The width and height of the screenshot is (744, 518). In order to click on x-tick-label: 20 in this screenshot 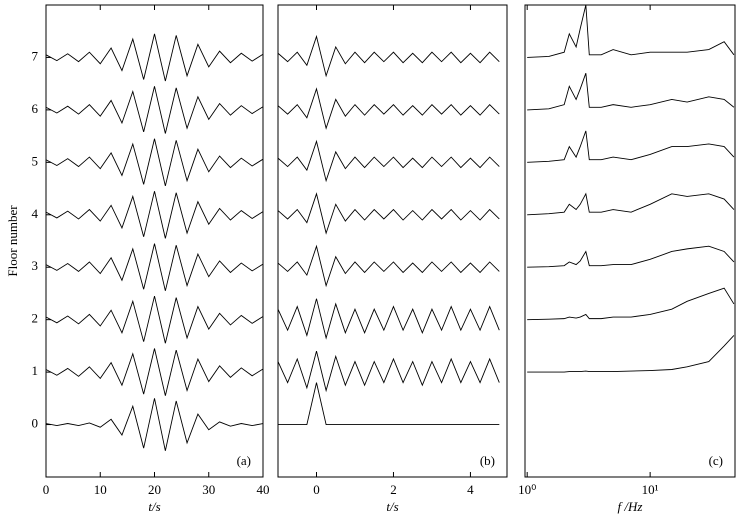, I will do `click(154, 489)`.